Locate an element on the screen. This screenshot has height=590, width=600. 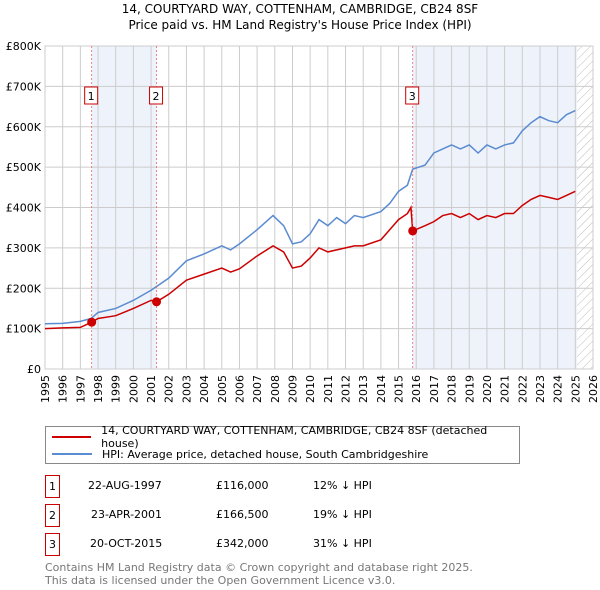
x-tick-label: 2000 is located at coordinates (133, 389).